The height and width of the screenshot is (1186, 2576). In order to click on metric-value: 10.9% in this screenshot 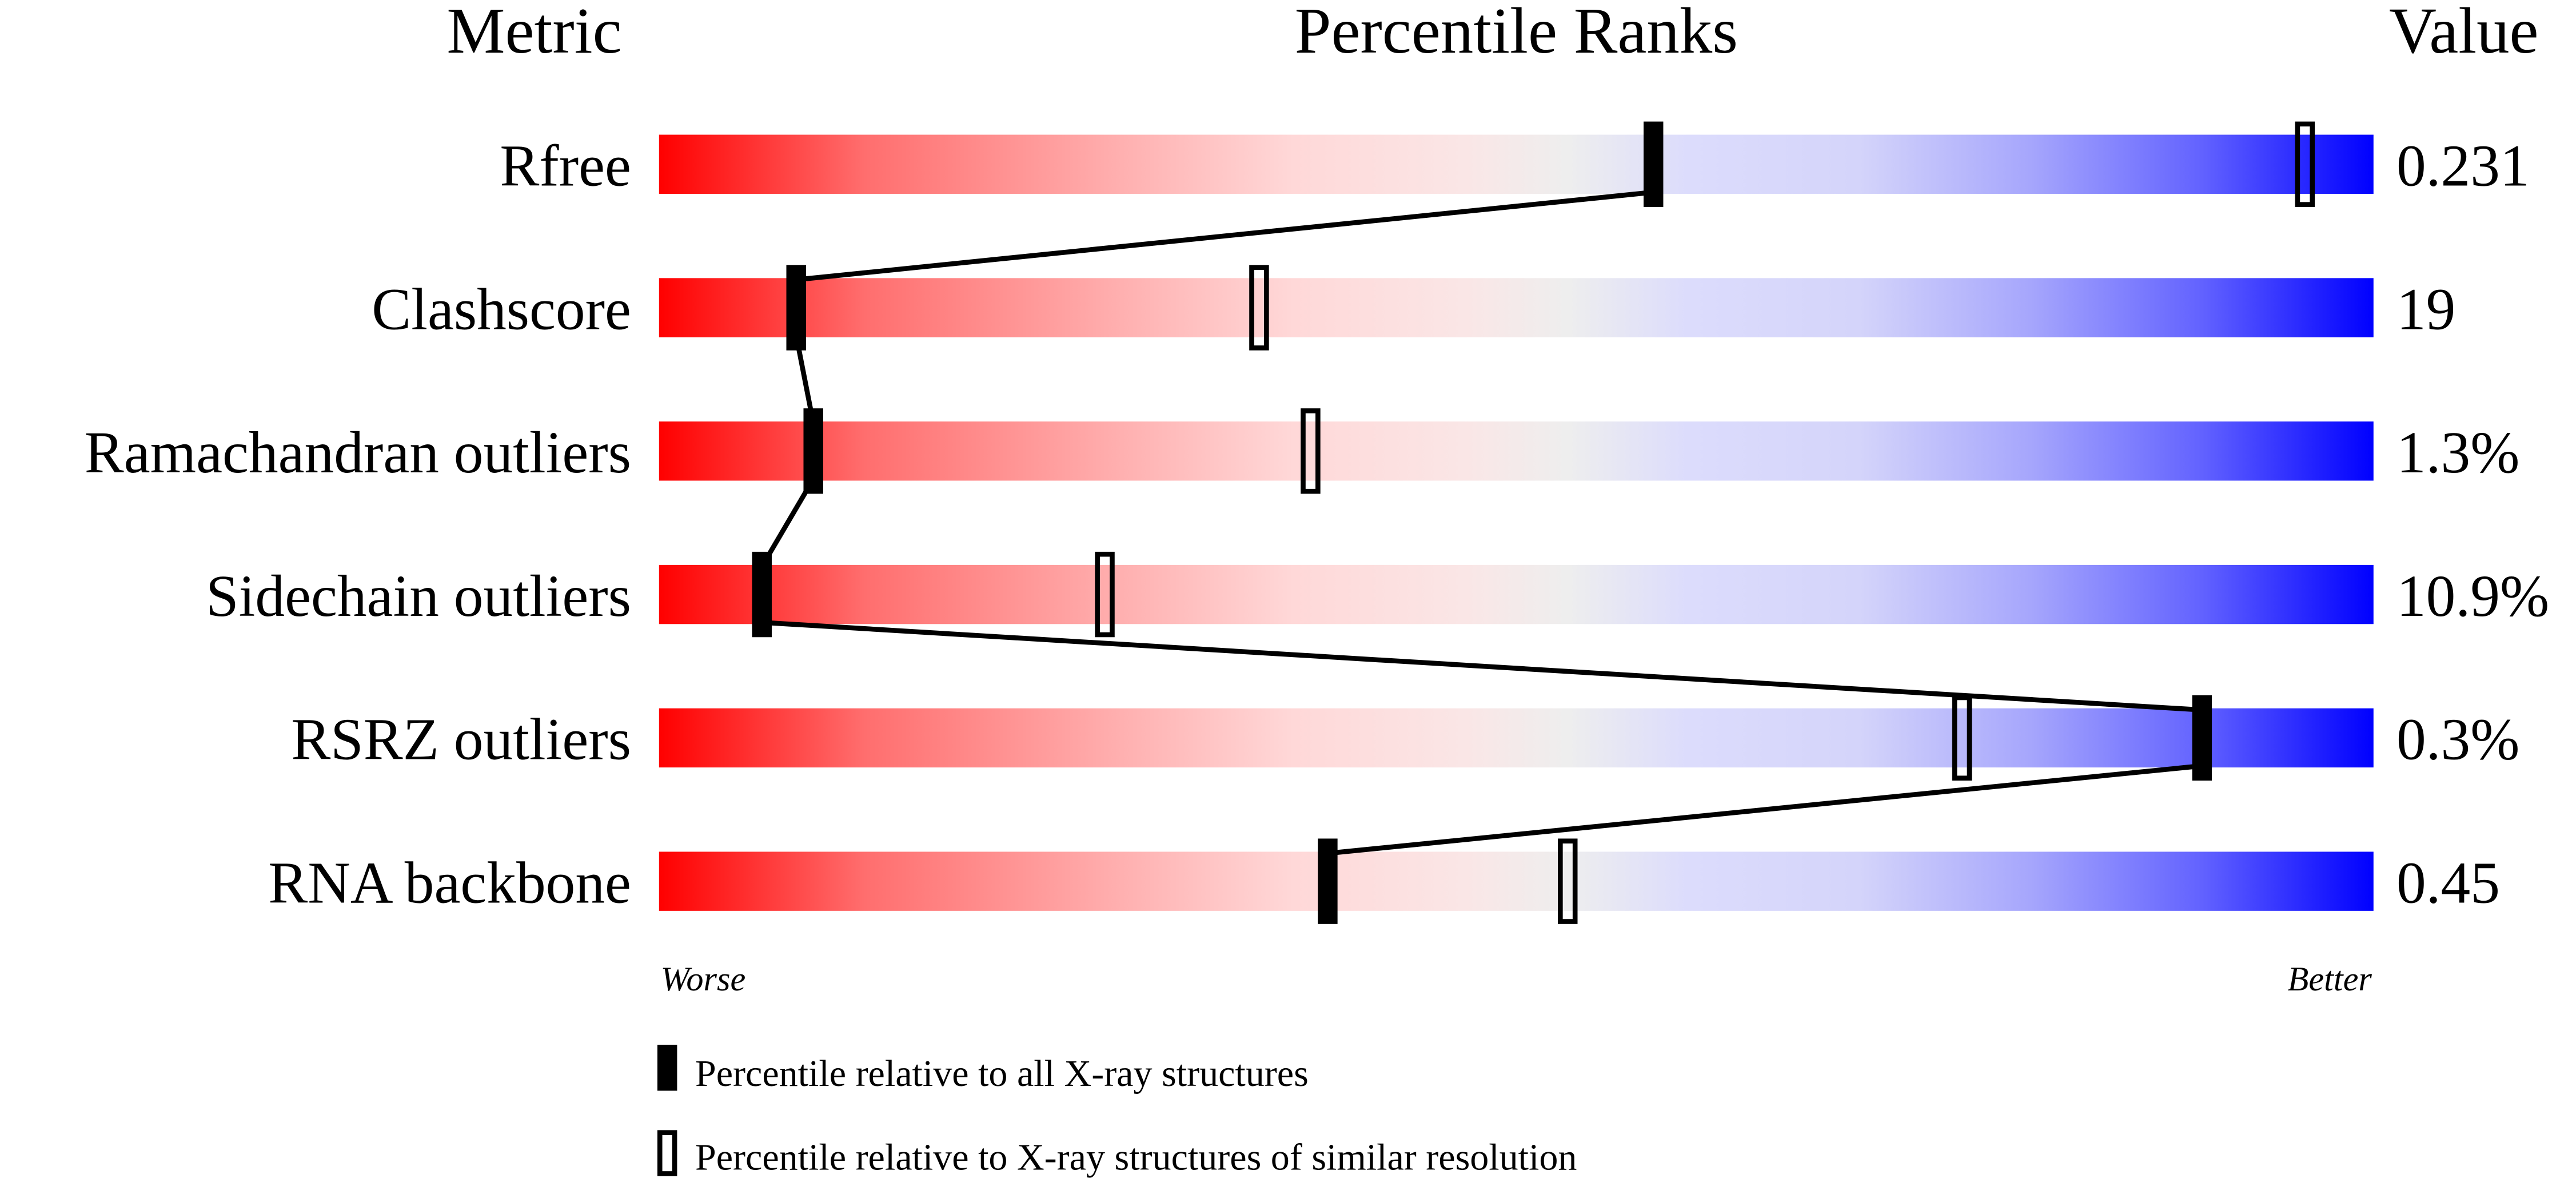, I will do `click(2472, 596)`.